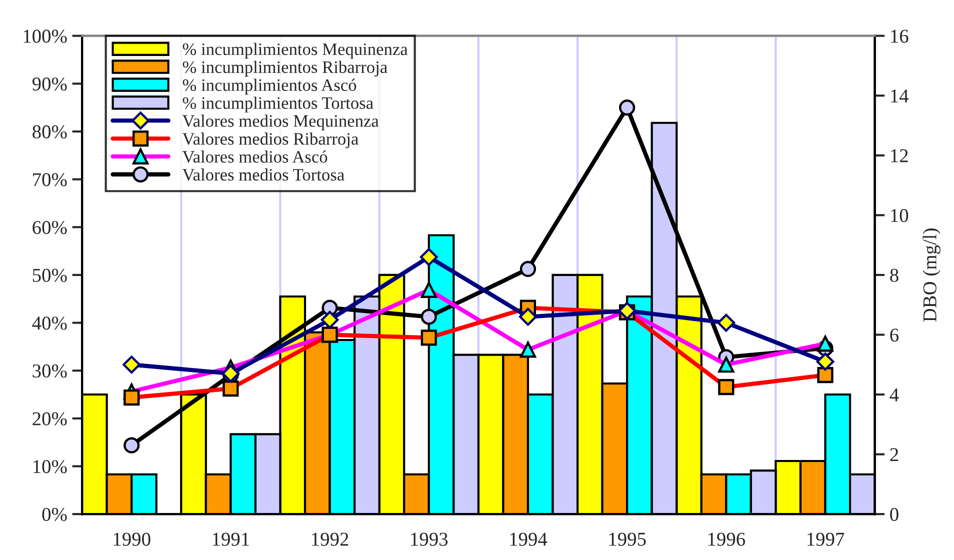 The height and width of the screenshot is (560, 954). Describe the element at coordinates (429, 539) in the screenshot. I see `x-tick-label: 1993` at that location.